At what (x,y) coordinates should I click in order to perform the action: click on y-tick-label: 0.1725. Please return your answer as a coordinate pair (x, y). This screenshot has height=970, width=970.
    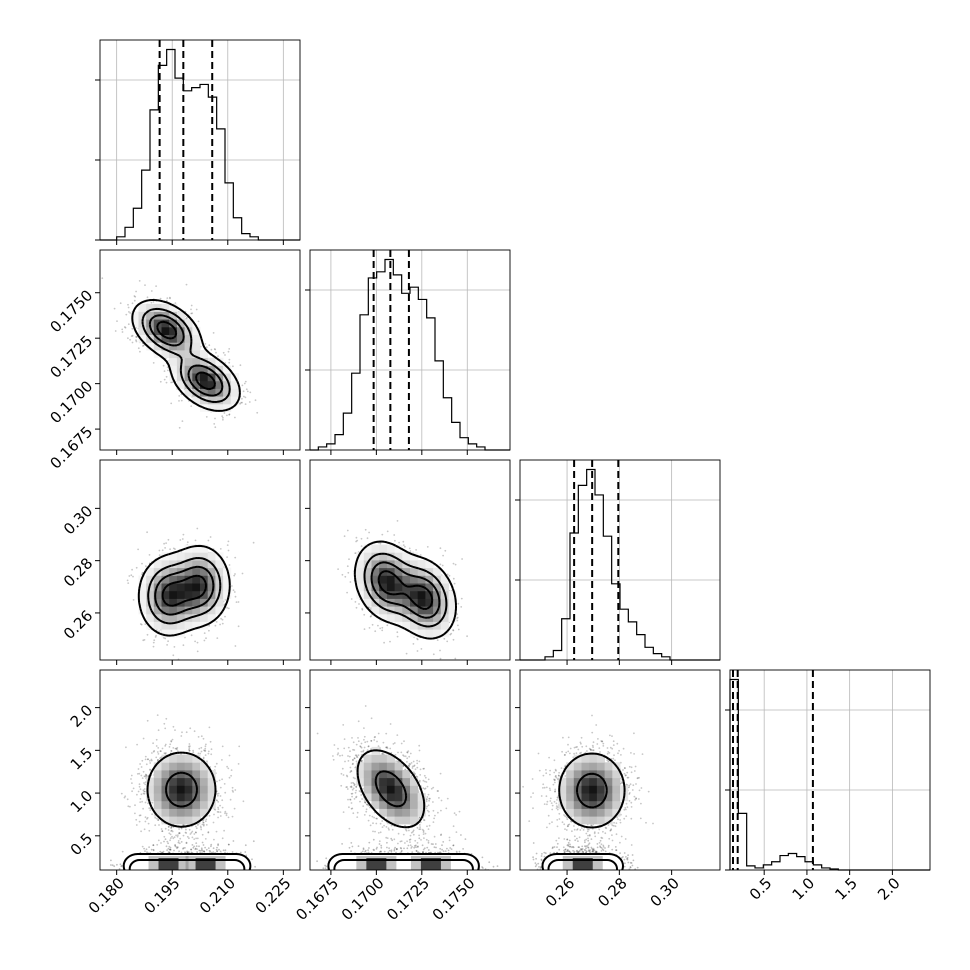
    Looking at the image, I should click on (72, 357).